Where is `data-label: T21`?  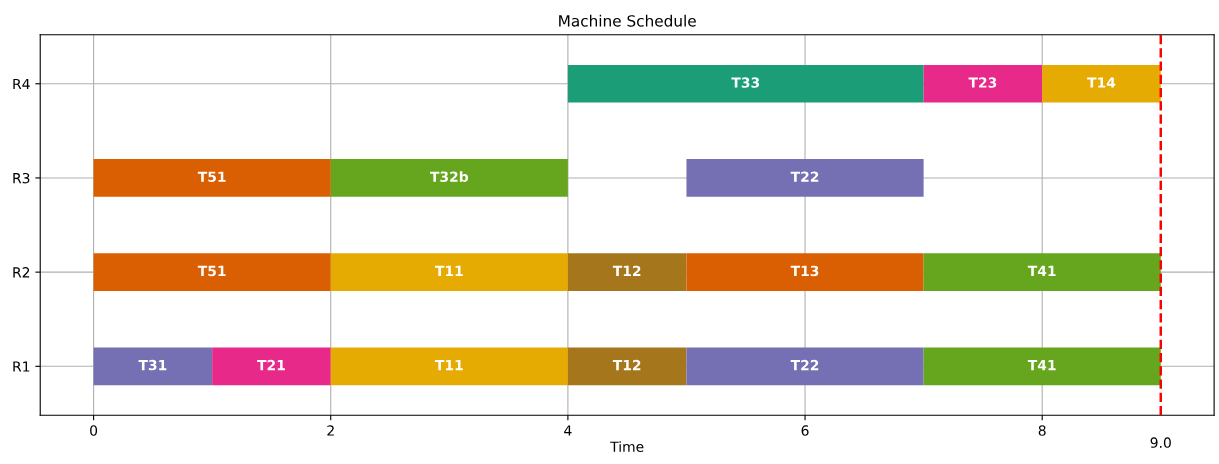
data-label: T21 is located at coordinates (271, 365).